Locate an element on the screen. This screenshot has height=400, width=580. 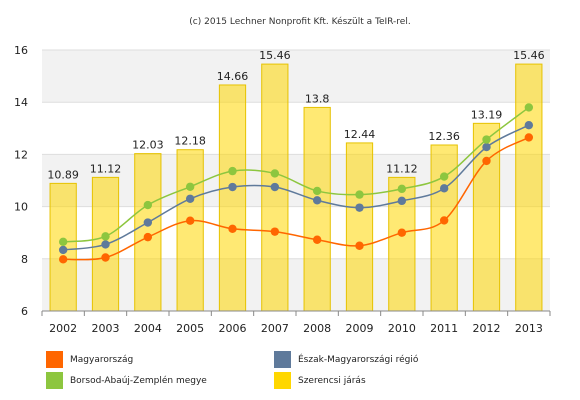
point-eszak-magyarorszagi-regio-2009 is located at coordinates (359, 207).